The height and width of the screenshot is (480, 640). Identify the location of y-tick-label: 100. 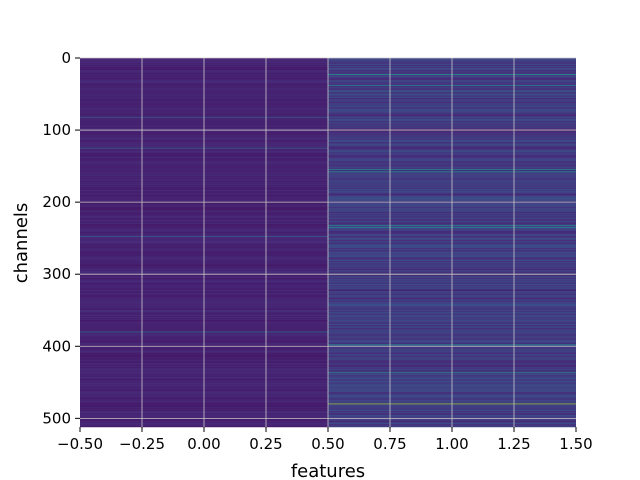
(56, 130).